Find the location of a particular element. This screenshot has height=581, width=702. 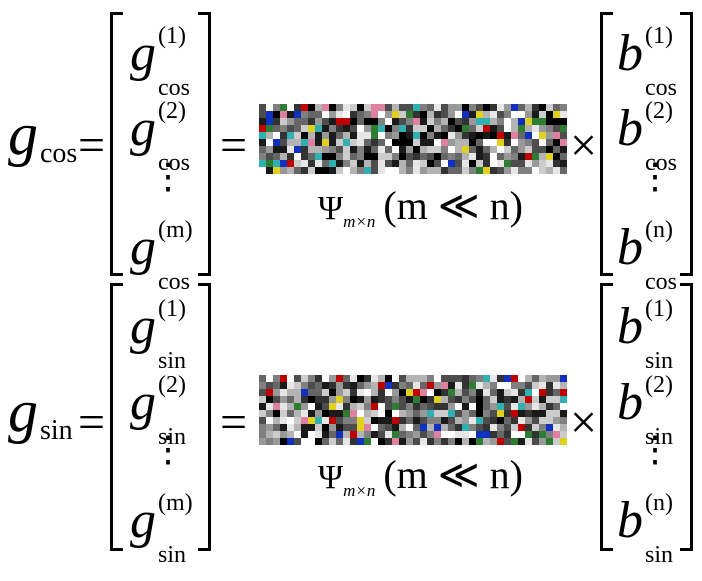

lhs-symbol: g is located at coordinates (23, 134).